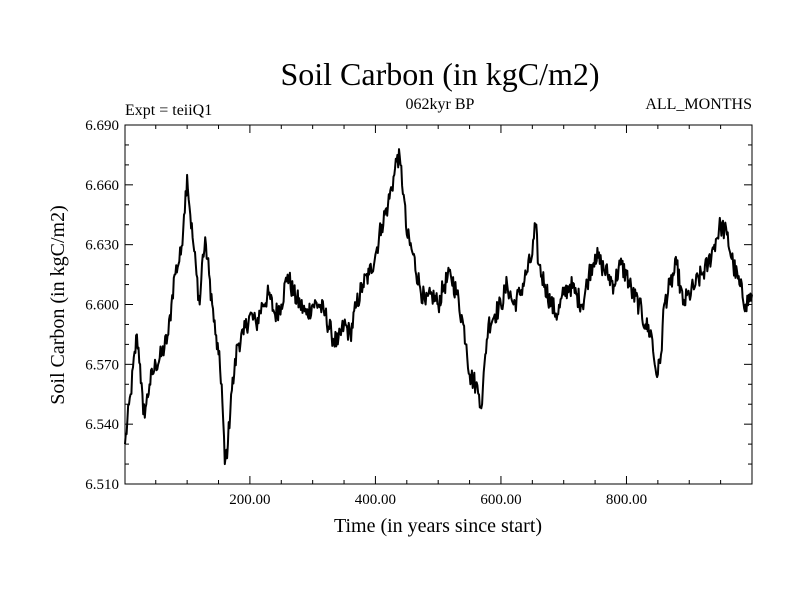 The image size is (800, 600). What do you see at coordinates (626, 500) in the screenshot?
I see `x-tick-label: 800.00` at bounding box center [626, 500].